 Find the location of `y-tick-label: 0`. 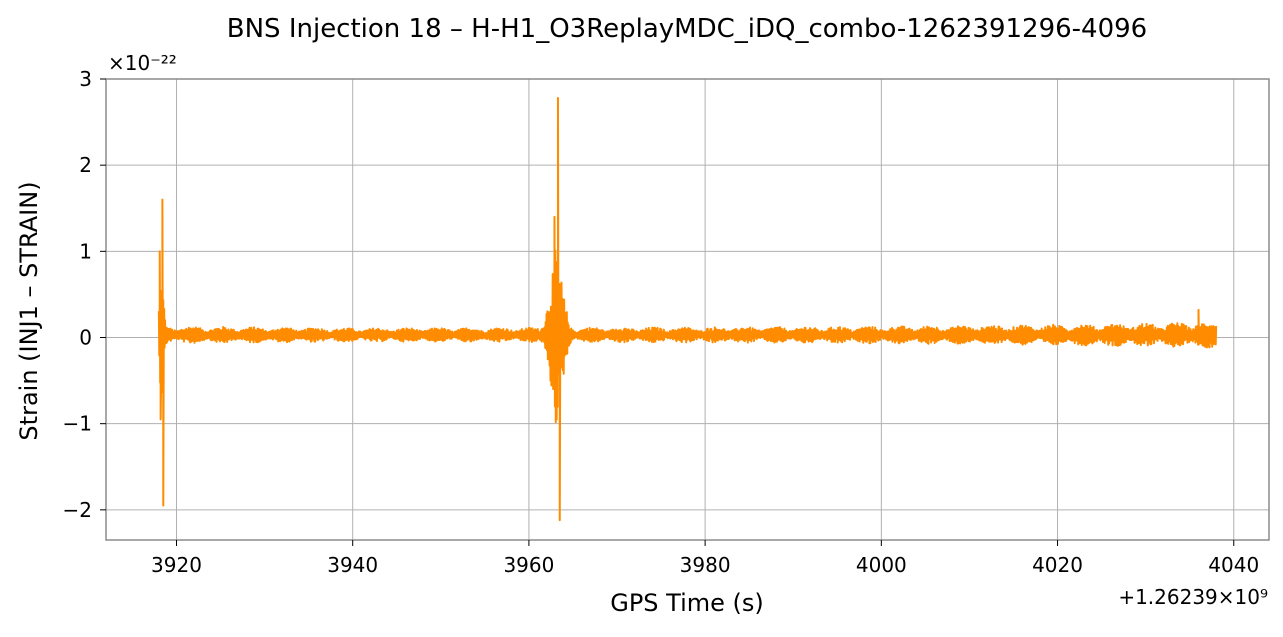

y-tick-label: 0 is located at coordinates (85, 338).